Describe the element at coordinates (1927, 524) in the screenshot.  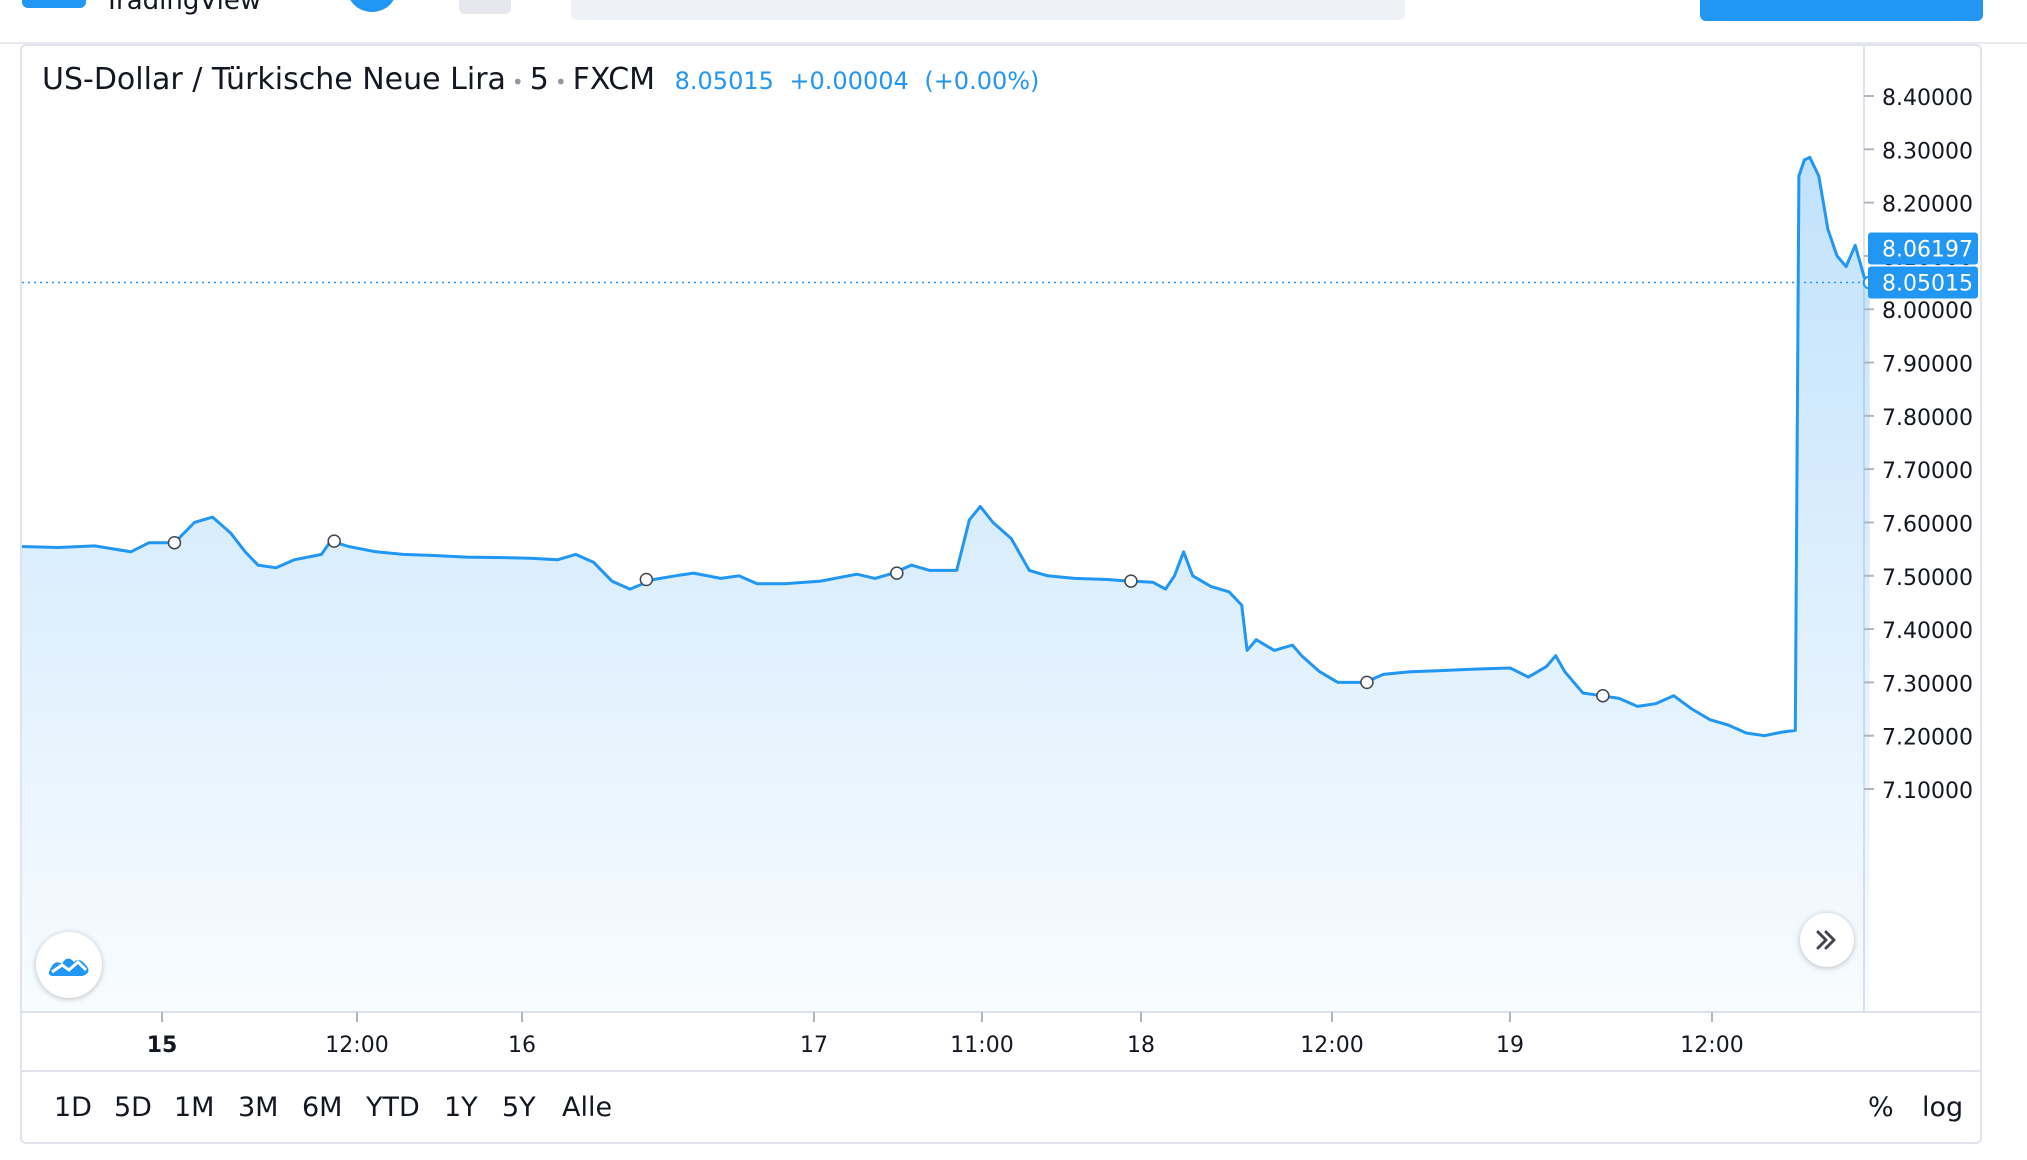
I see `y-tick-label: 7.60000` at that location.